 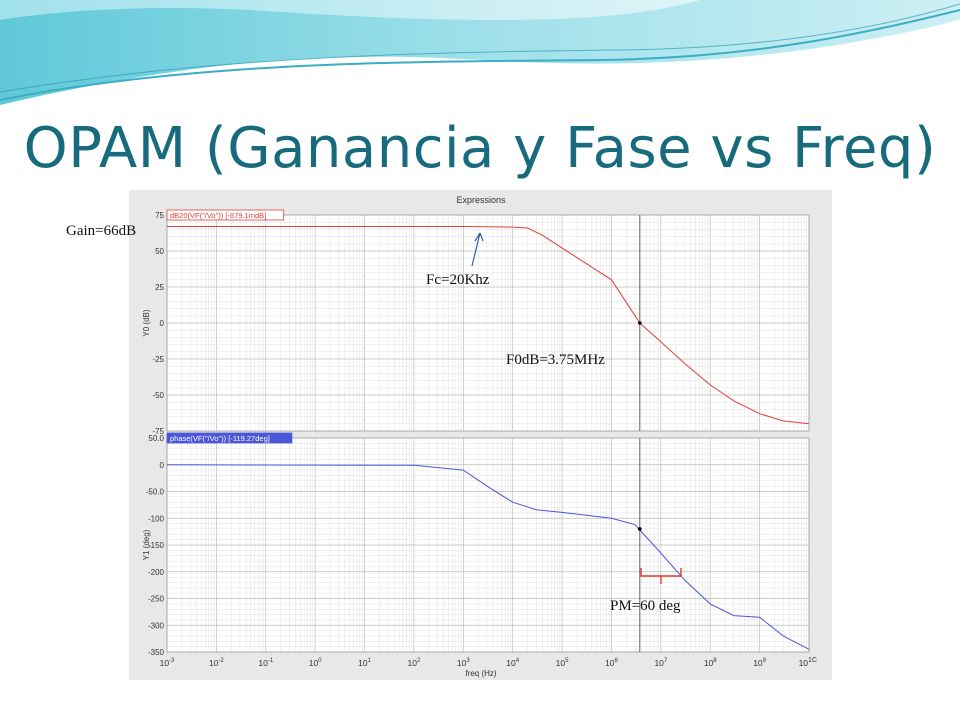 What do you see at coordinates (156, 438) in the screenshot?
I see `y-tick-label: 50.0` at bounding box center [156, 438].